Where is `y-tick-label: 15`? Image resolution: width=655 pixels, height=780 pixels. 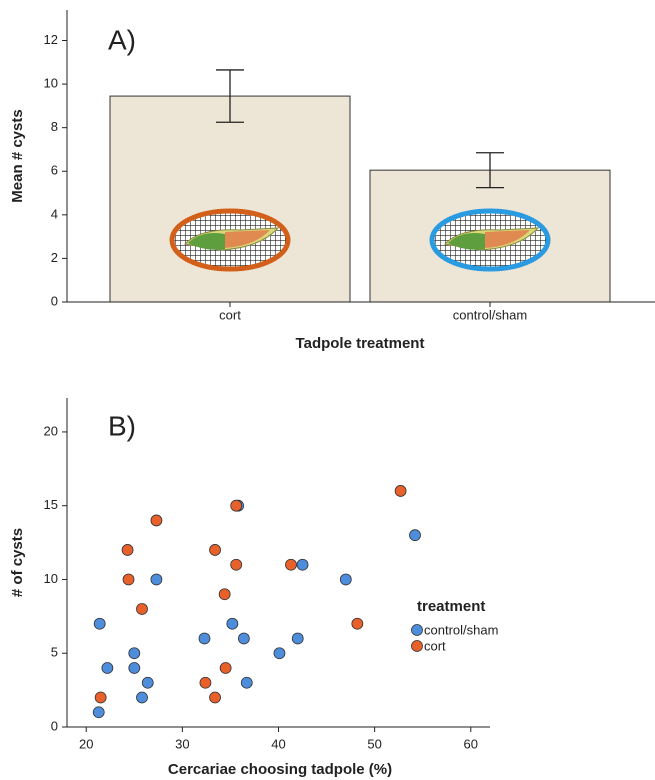
y-tick-label: 15 is located at coordinates (51, 504).